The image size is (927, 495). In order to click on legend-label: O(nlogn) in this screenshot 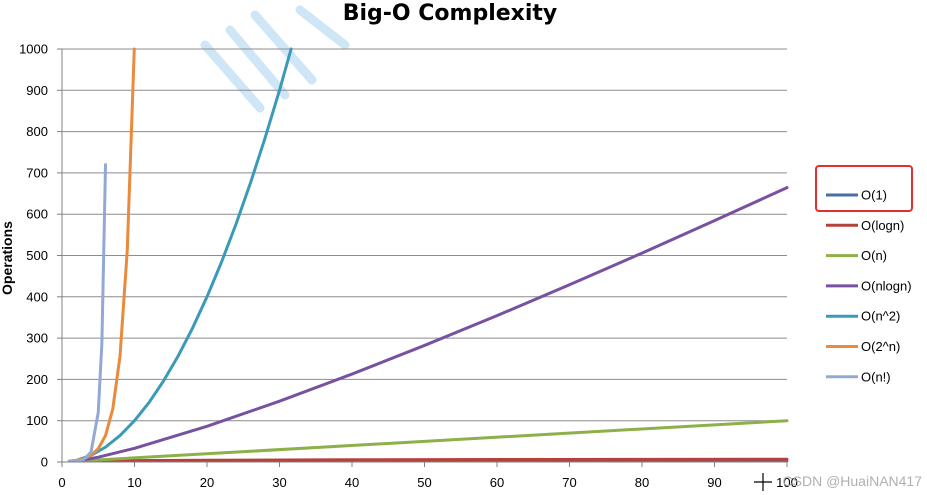, I will do `click(886, 285)`.